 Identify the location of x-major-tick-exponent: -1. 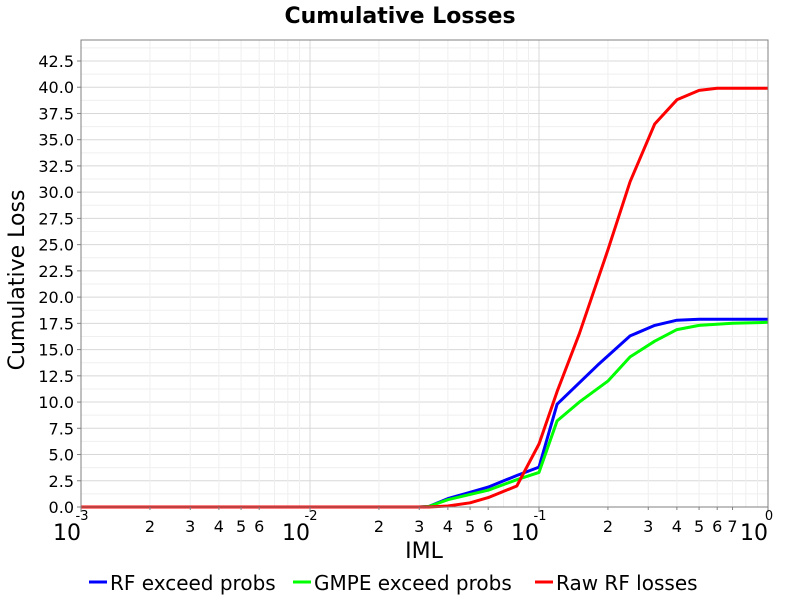
(540, 516).